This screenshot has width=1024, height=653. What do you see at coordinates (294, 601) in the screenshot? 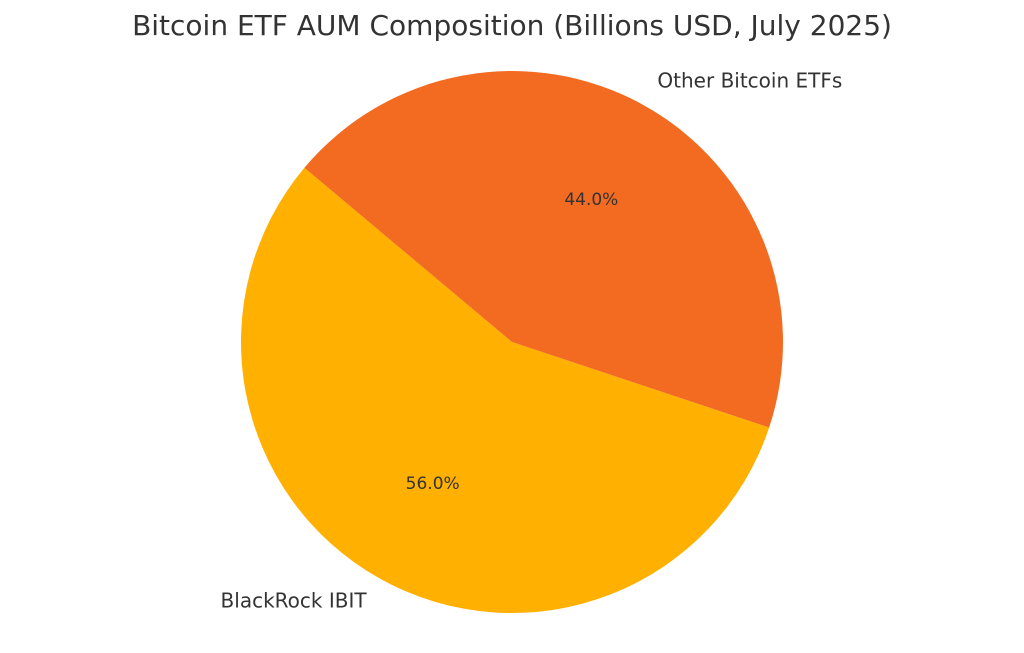
I see `slice-label-1: BlackRock IBIT` at bounding box center [294, 601].